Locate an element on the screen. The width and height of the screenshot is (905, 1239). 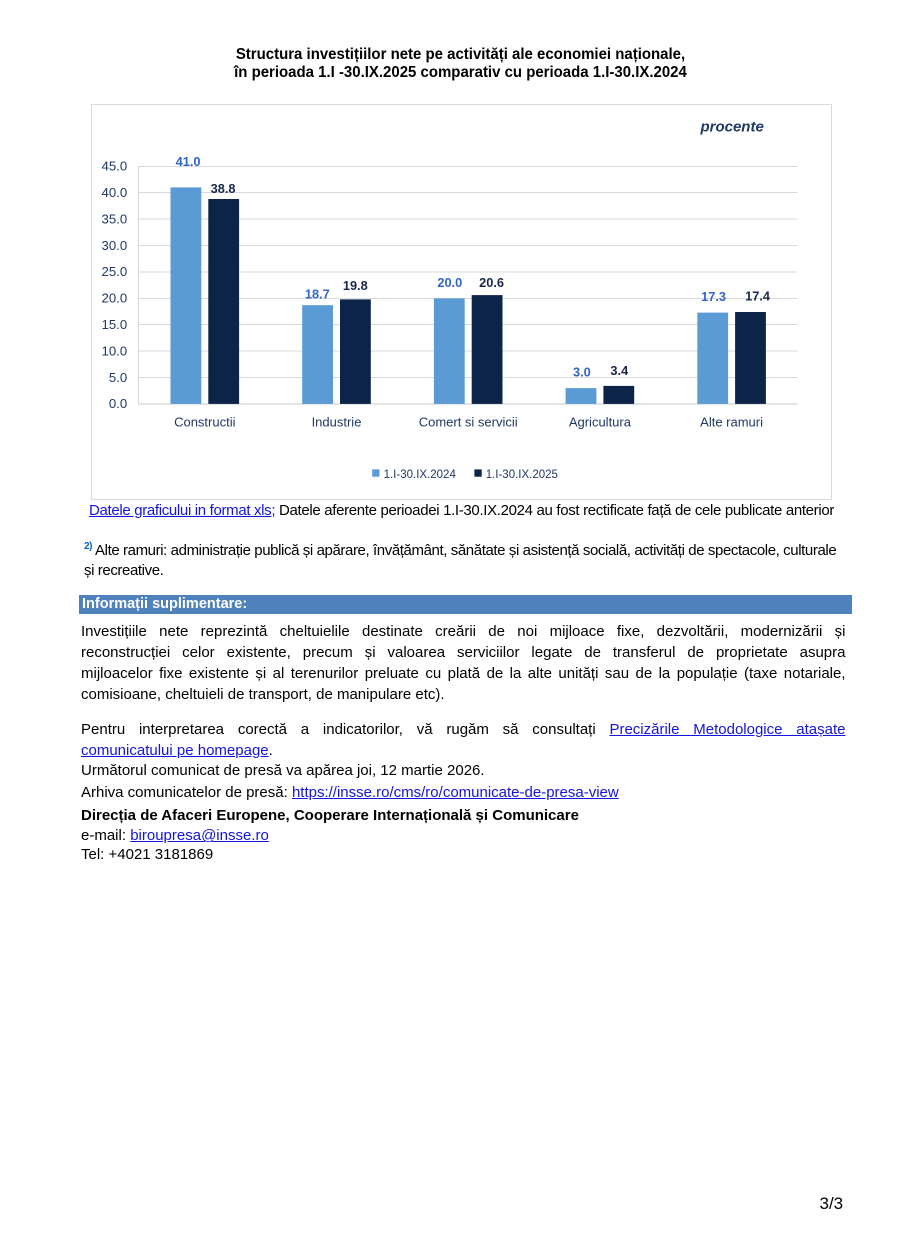
svg-text: procente is located at coordinates (731, 126).